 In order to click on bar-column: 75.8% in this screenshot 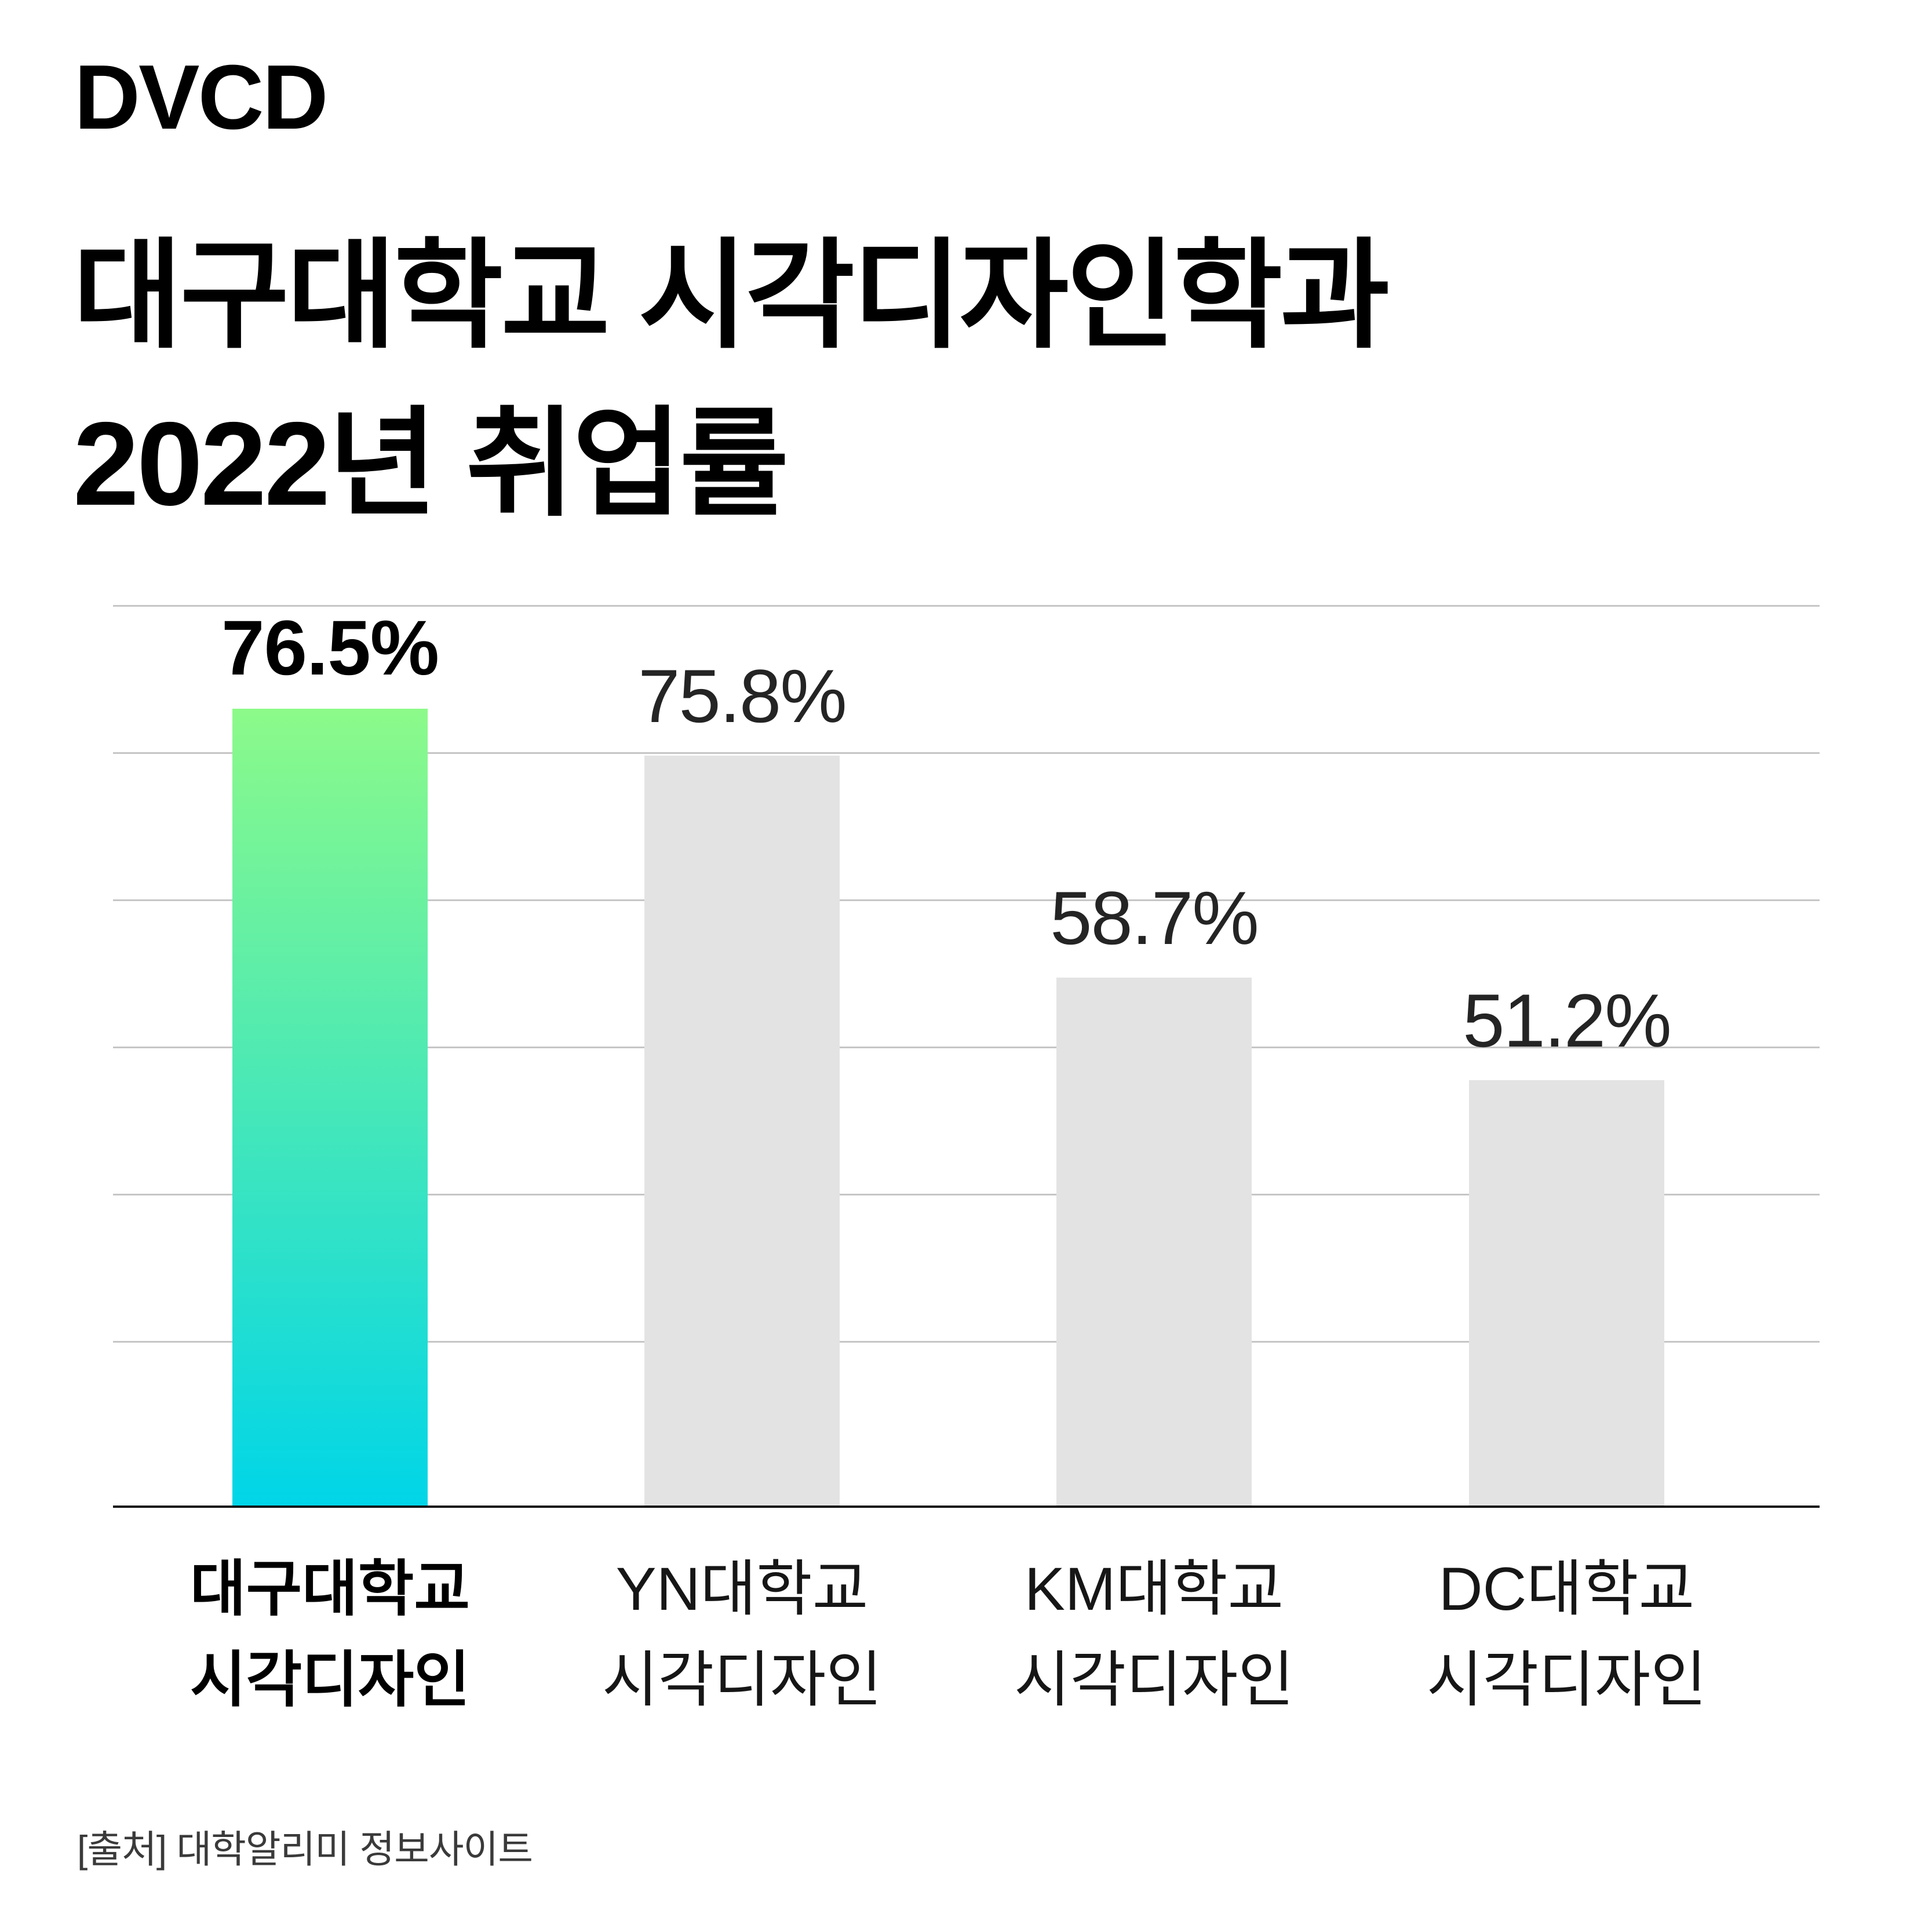, I will do `click(743, 1056)`.